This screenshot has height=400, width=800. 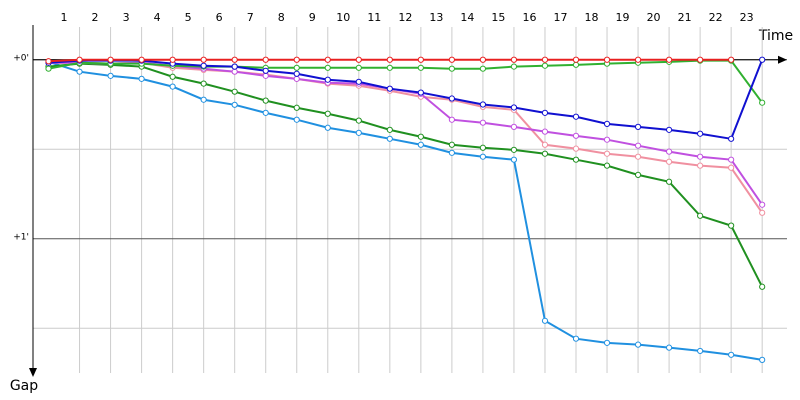 I want to click on x-axis-arrow, so click(x=782, y=59).